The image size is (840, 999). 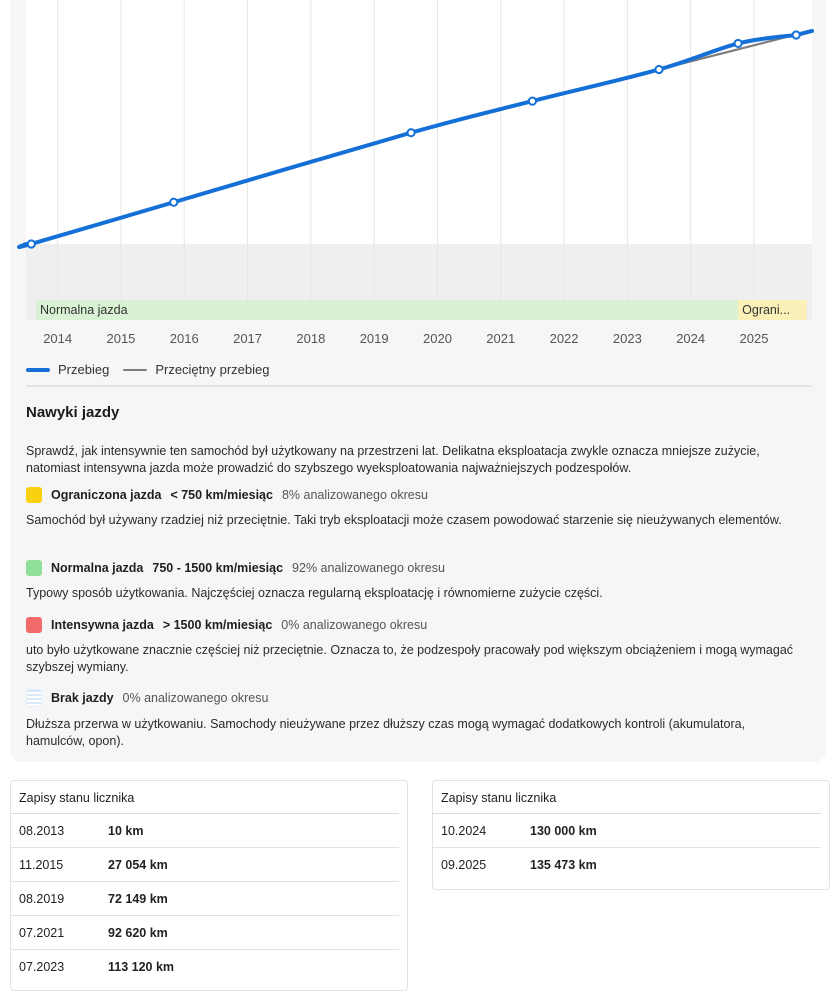 What do you see at coordinates (627, 831) in the screenshot?
I see `table-row: 10.2024 130 000 km` at bounding box center [627, 831].